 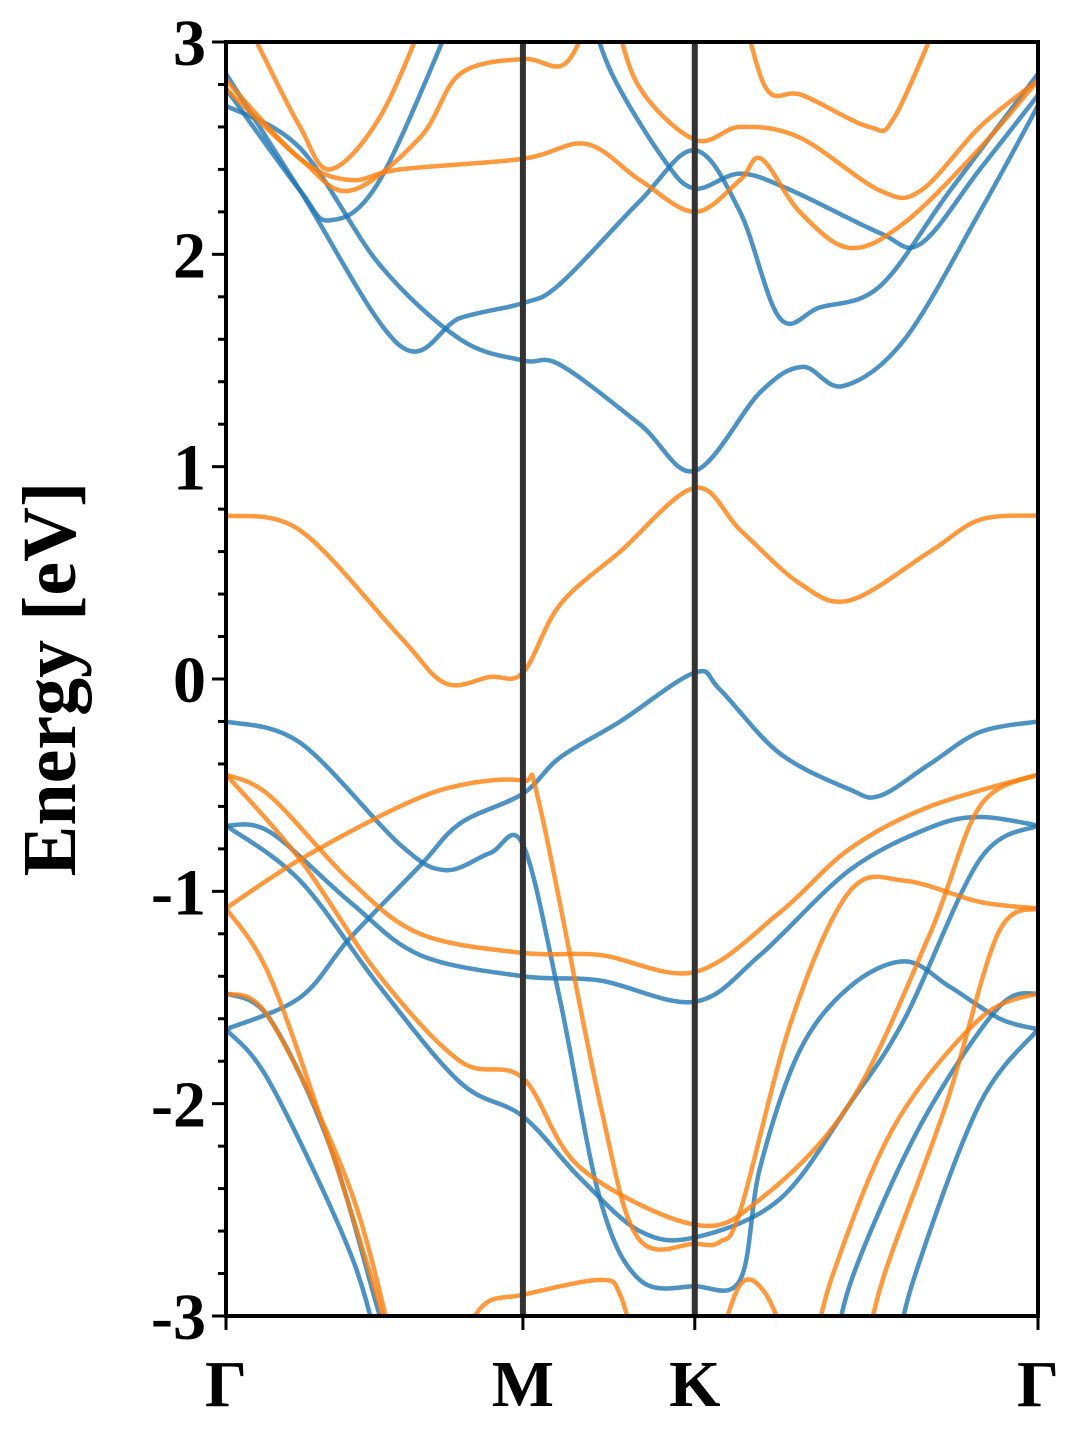 I want to click on y-tick-label: 2, so click(x=189, y=255).